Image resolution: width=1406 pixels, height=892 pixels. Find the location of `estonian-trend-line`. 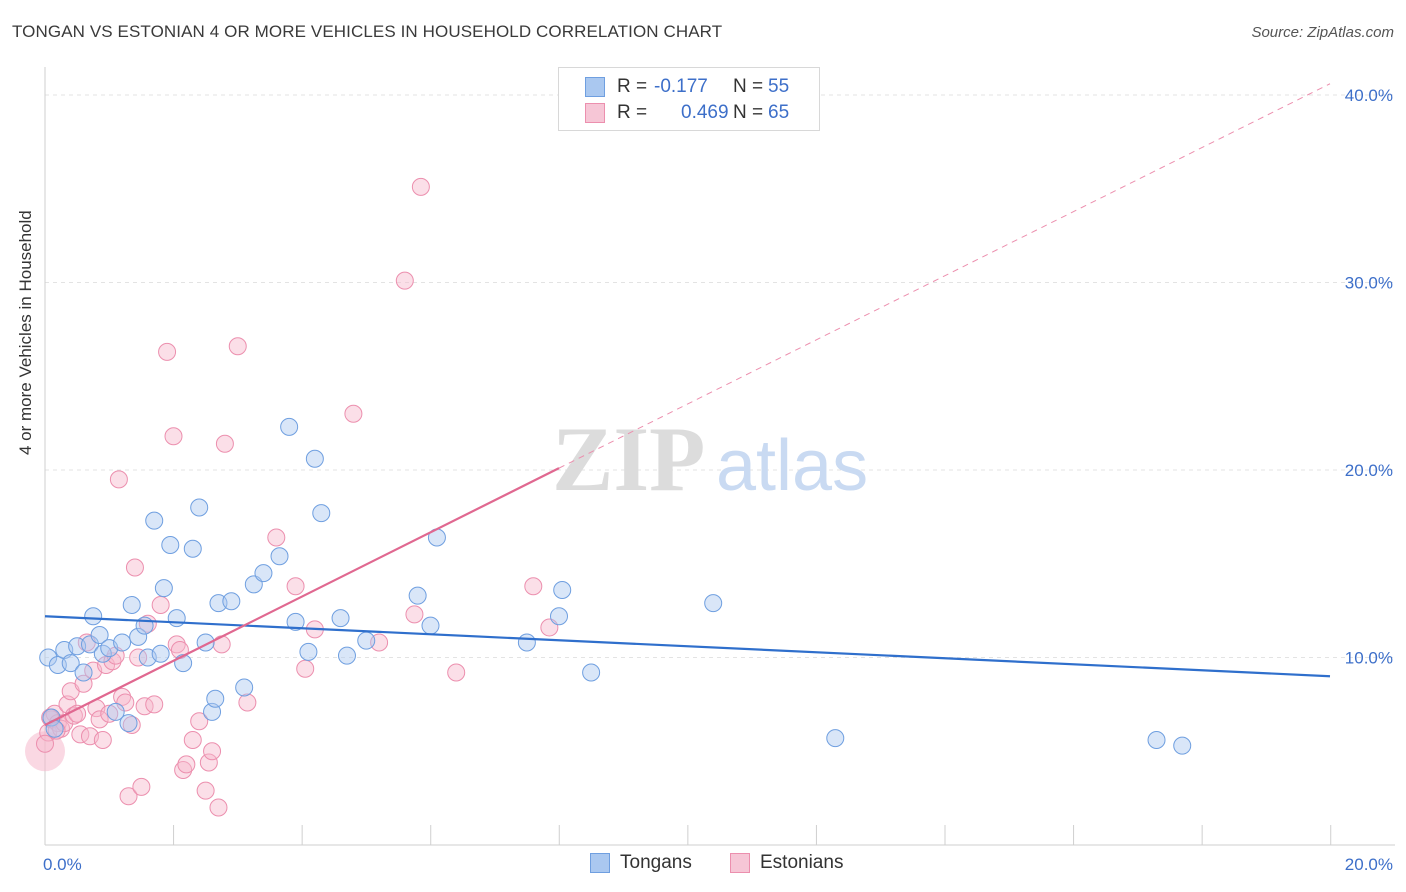

estonian-trend-line is located at coordinates (302, 596).